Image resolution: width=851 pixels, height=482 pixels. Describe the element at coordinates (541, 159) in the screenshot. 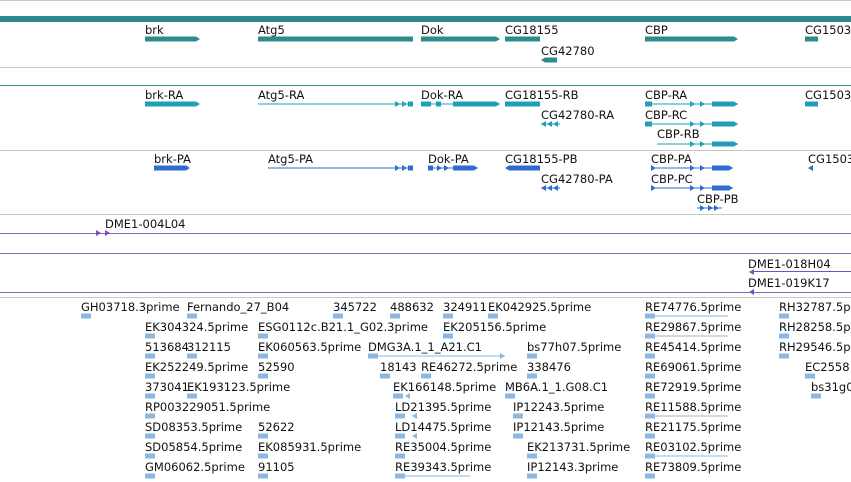

I see `proteins-label: CG18155-PB` at that location.